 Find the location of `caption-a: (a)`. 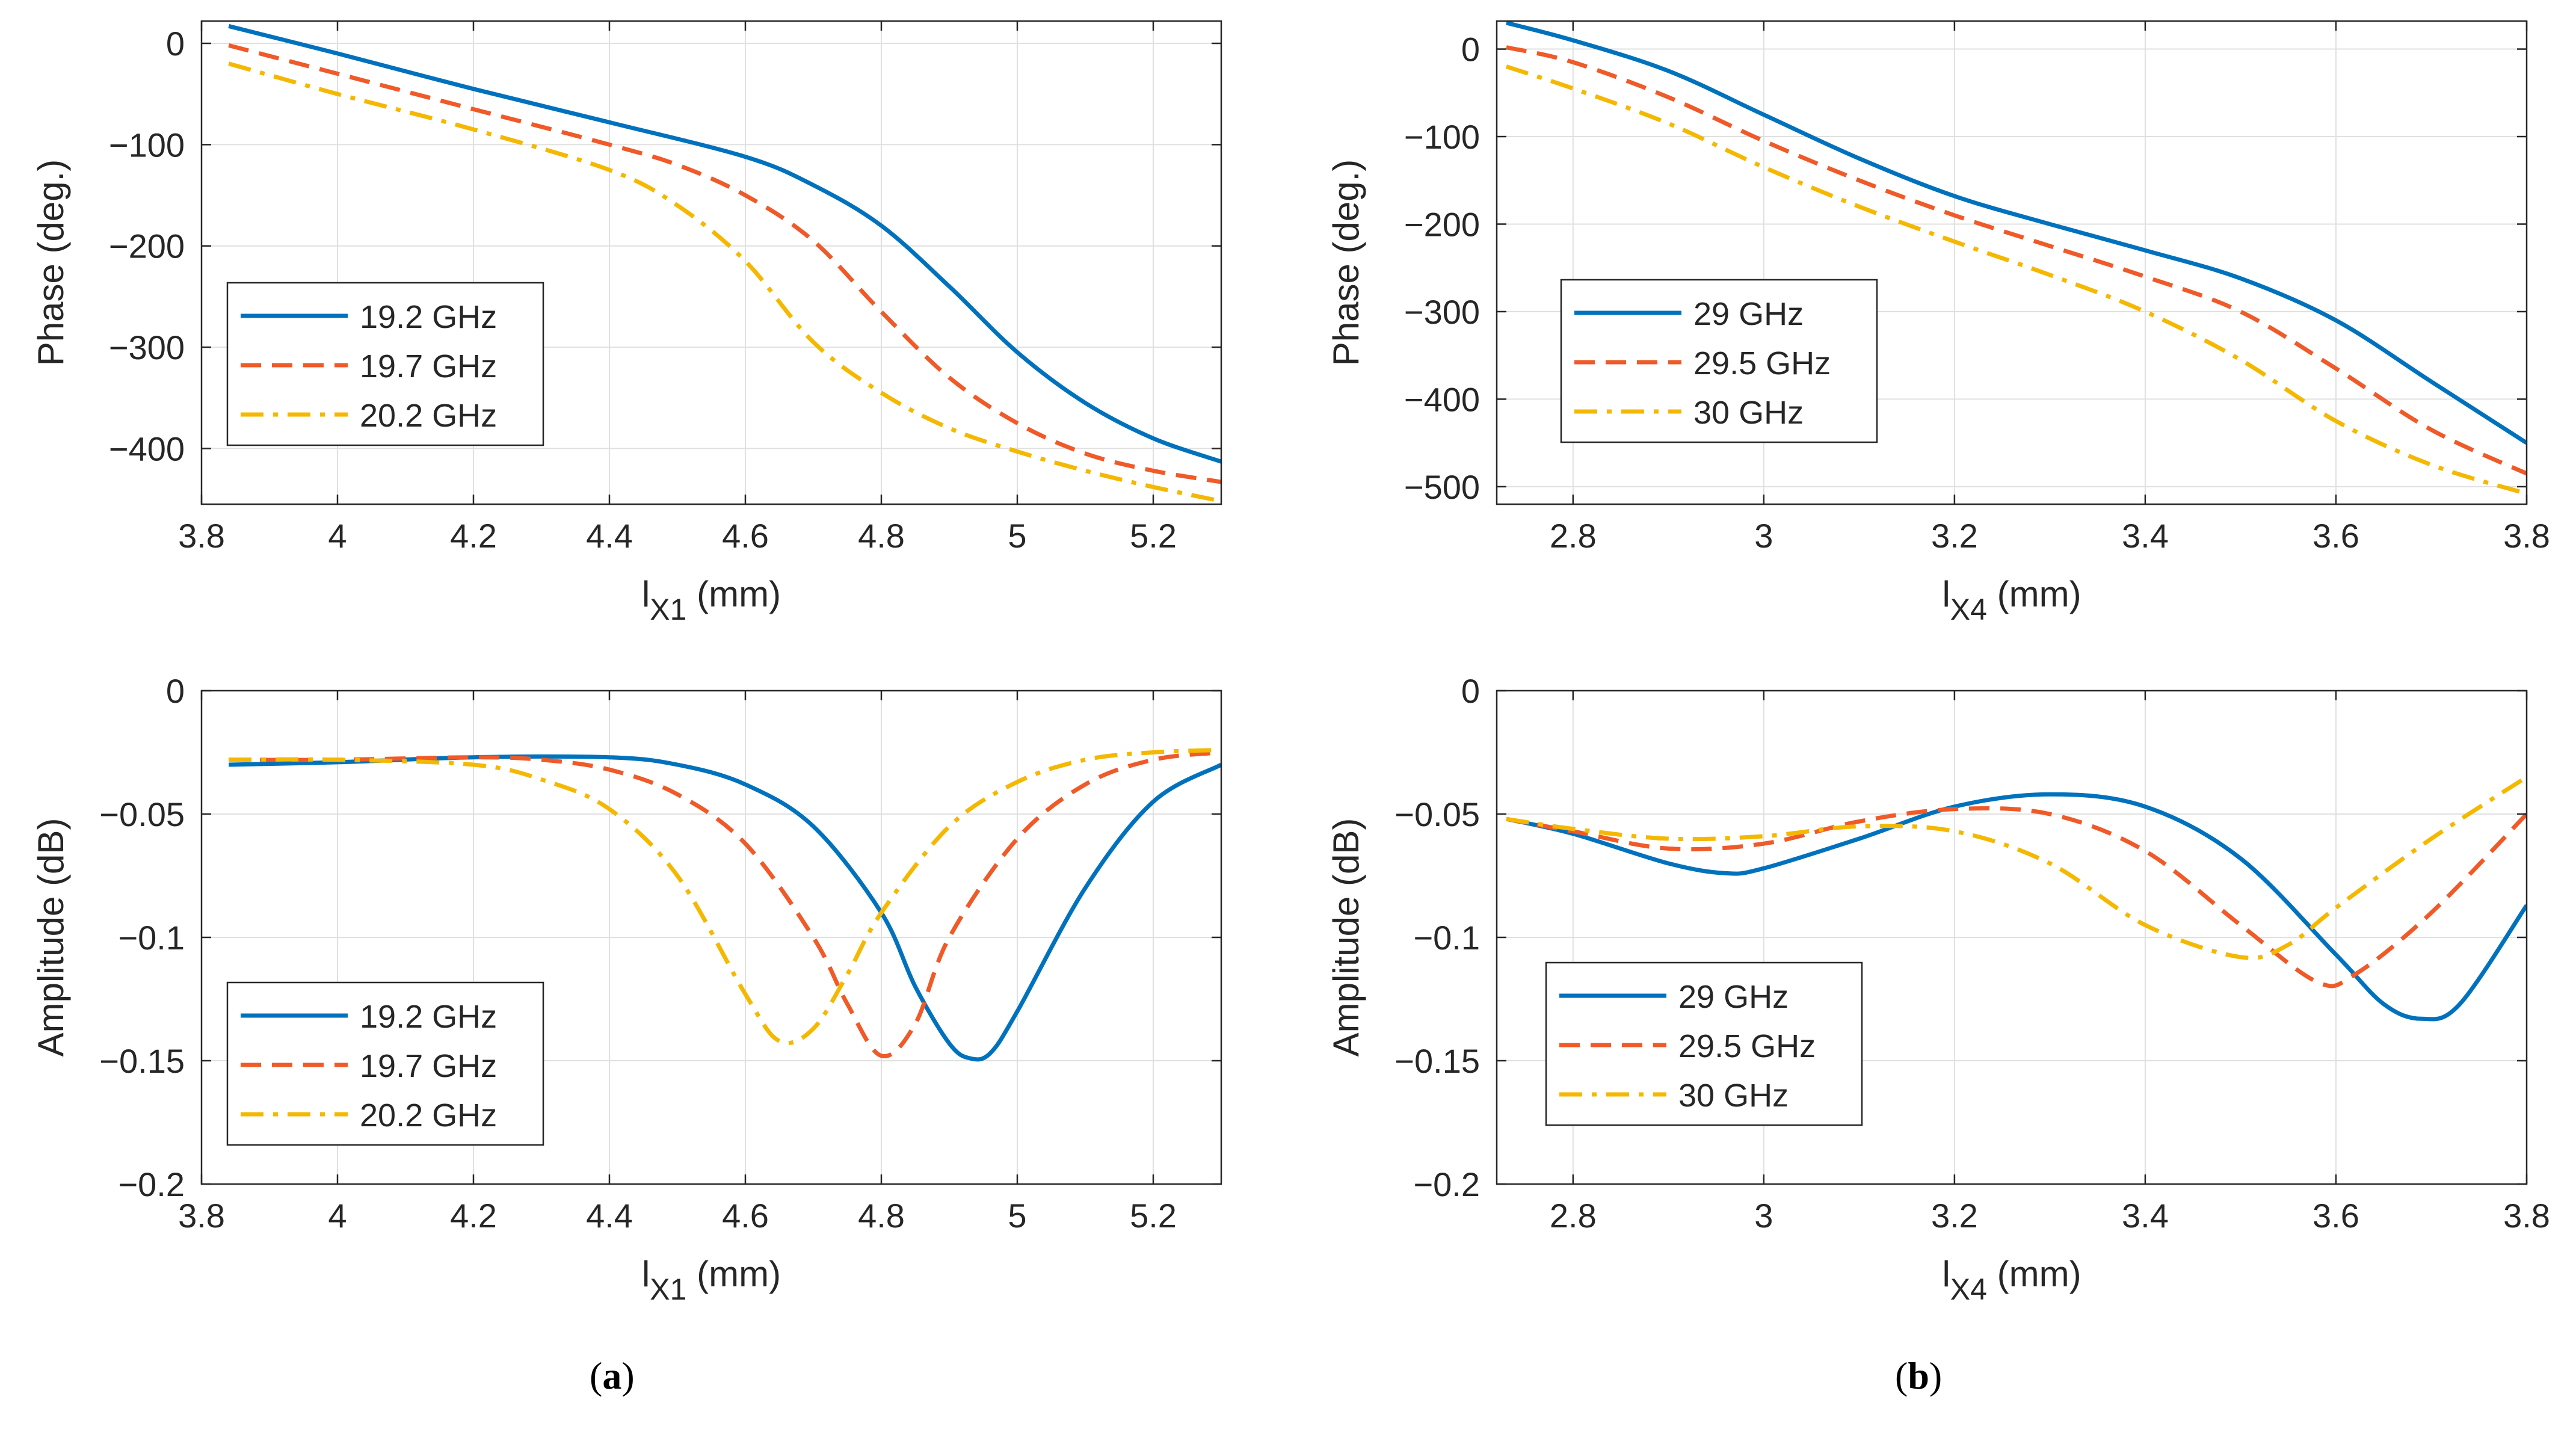

caption-a: (a) is located at coordinates (612, 1375).